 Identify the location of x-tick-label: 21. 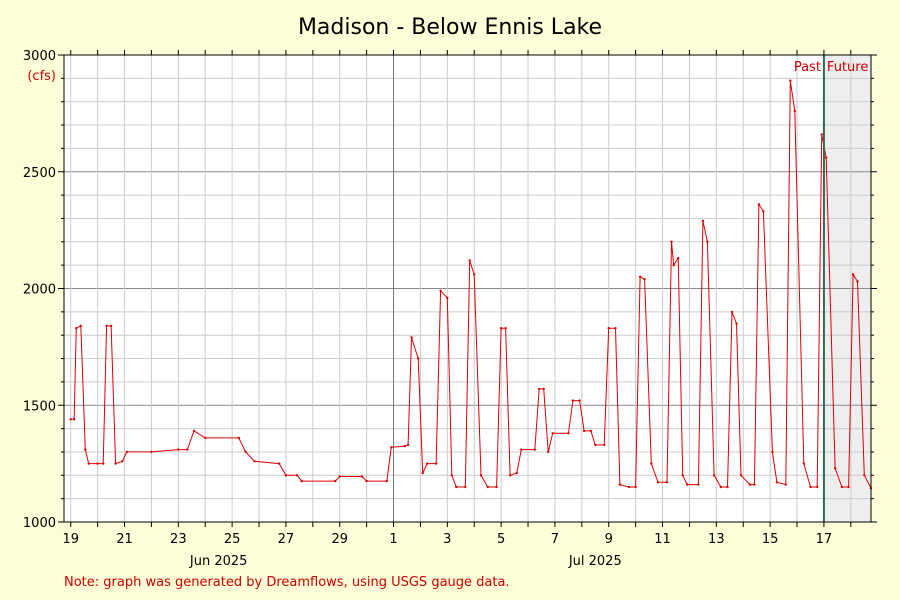
(124, 539).